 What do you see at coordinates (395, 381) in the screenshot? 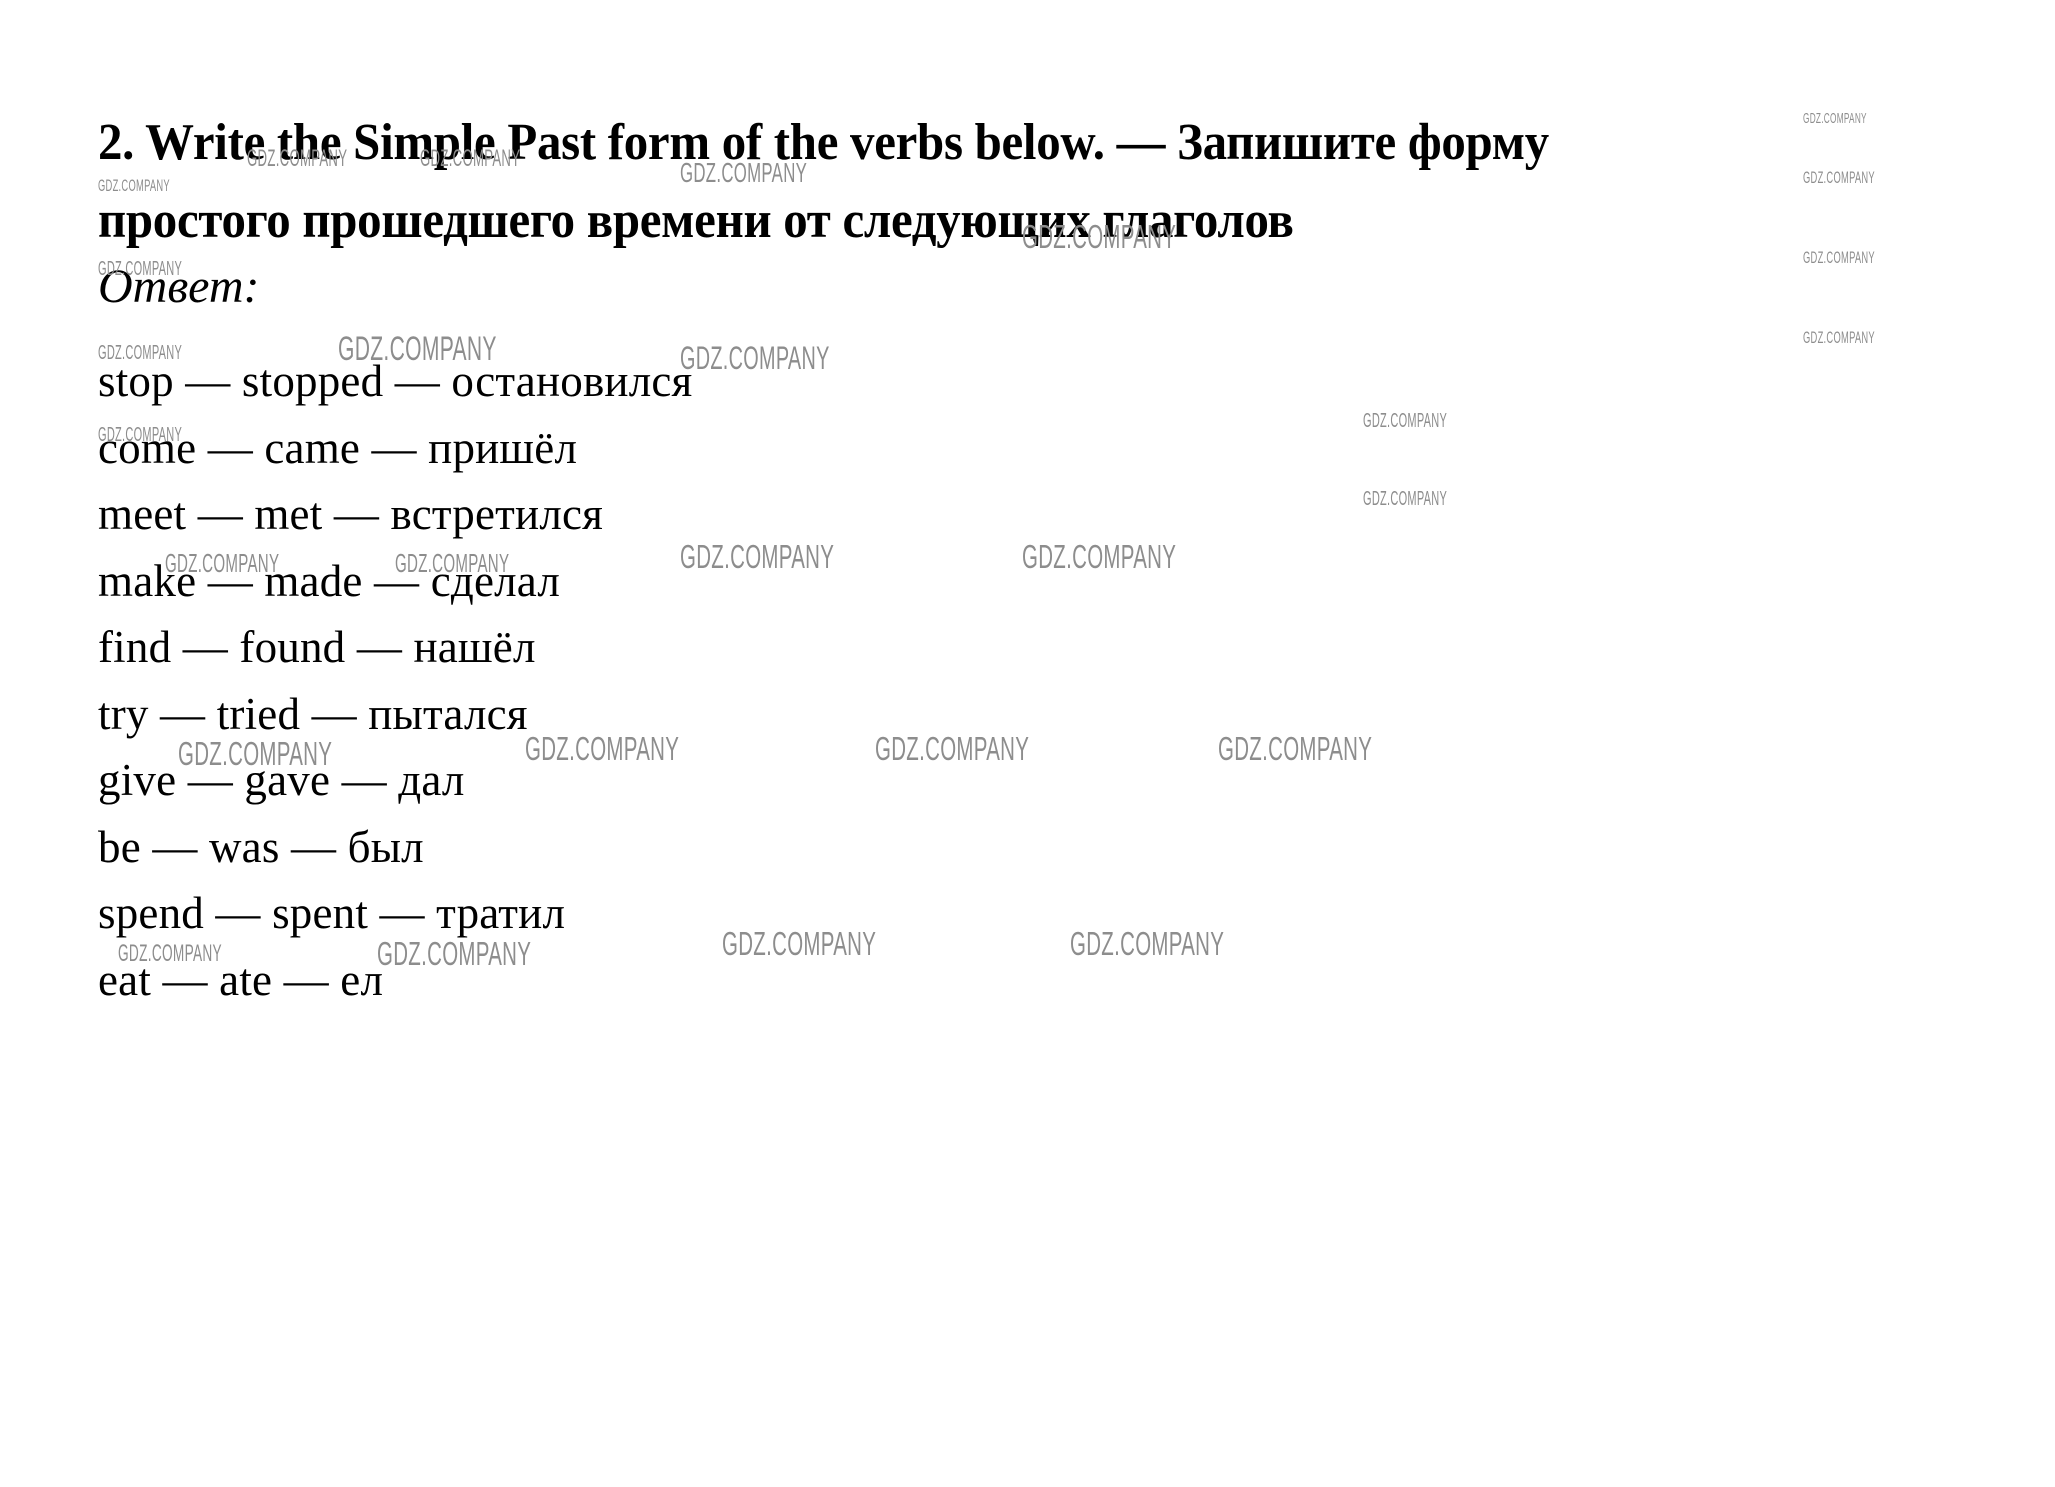
I see `verb-line: stop — stopped — остановился` at bounding box center [395, 381].